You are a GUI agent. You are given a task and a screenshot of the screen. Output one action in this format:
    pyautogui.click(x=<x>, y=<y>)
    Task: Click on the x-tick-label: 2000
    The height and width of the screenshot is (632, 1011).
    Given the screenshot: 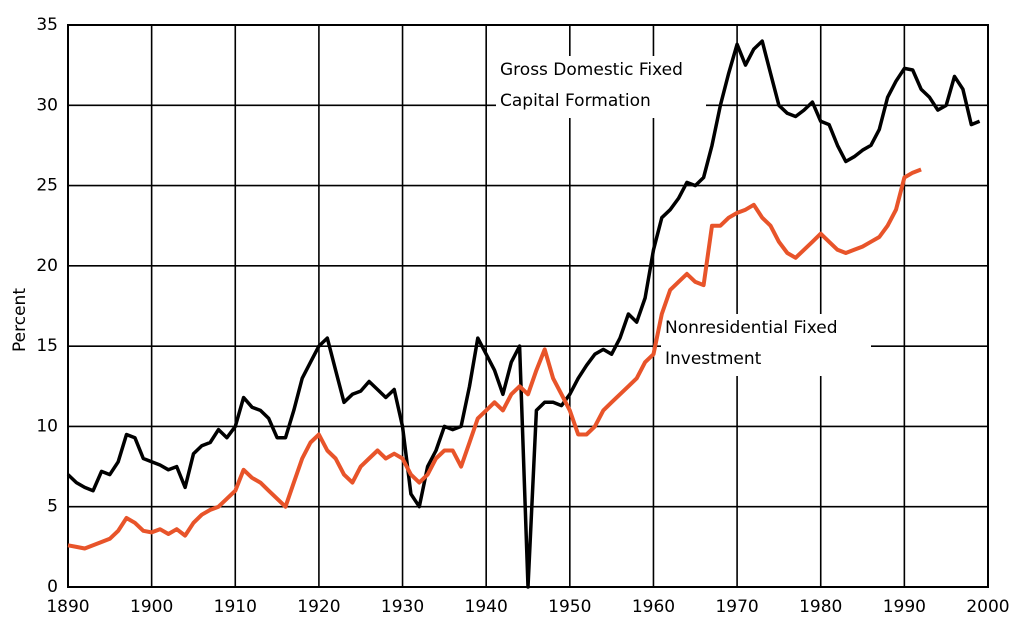 What is the action you would take?
    pyautogui.click(x=987, y=607)
    